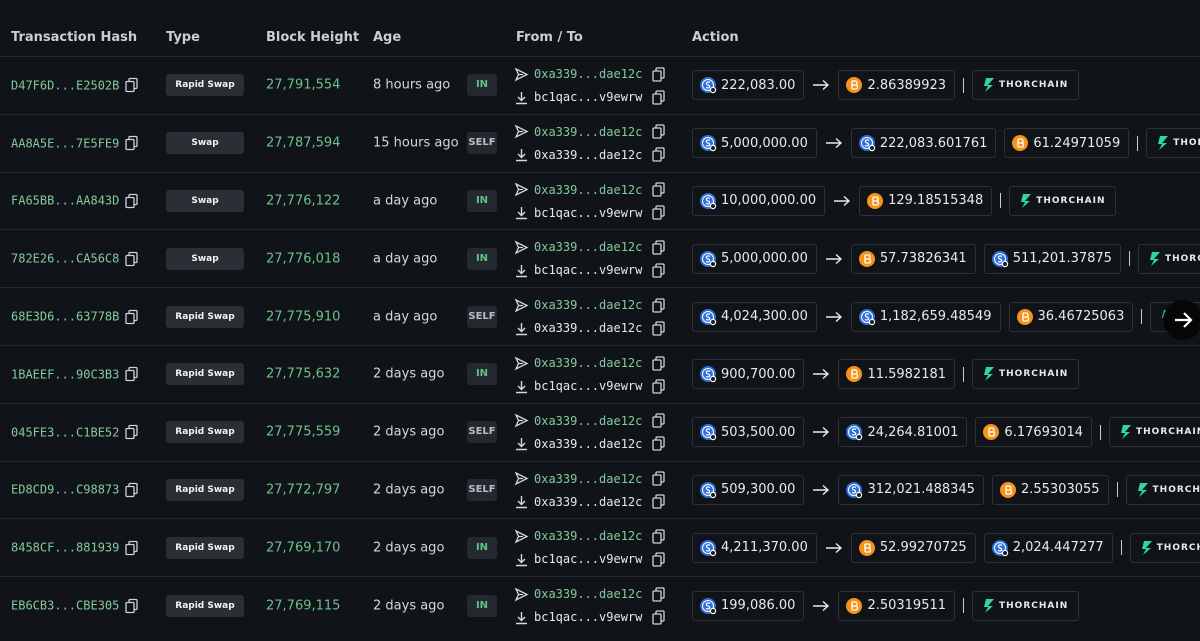 The width and height of the screenshot is (1200, 641). I want to click on block-height: 27,776,122, so click(303, 201).